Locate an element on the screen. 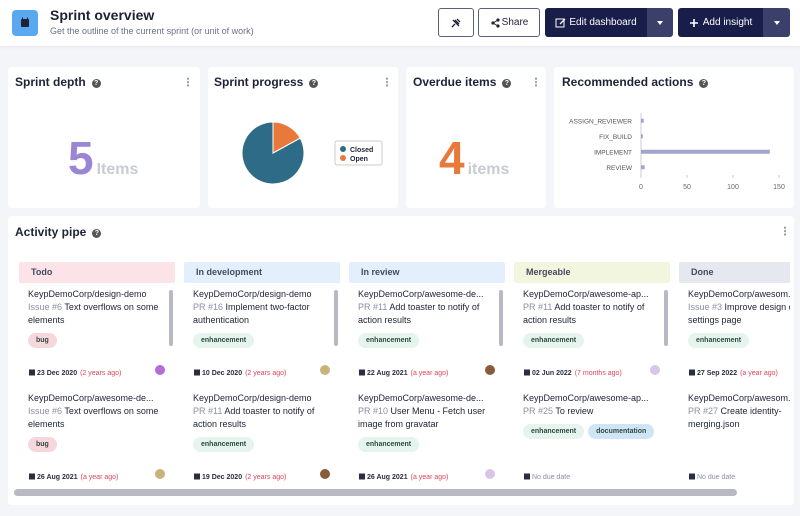 The image size is (800, 516). issue-ref: PR #25 is located at coordinates (538, 411).